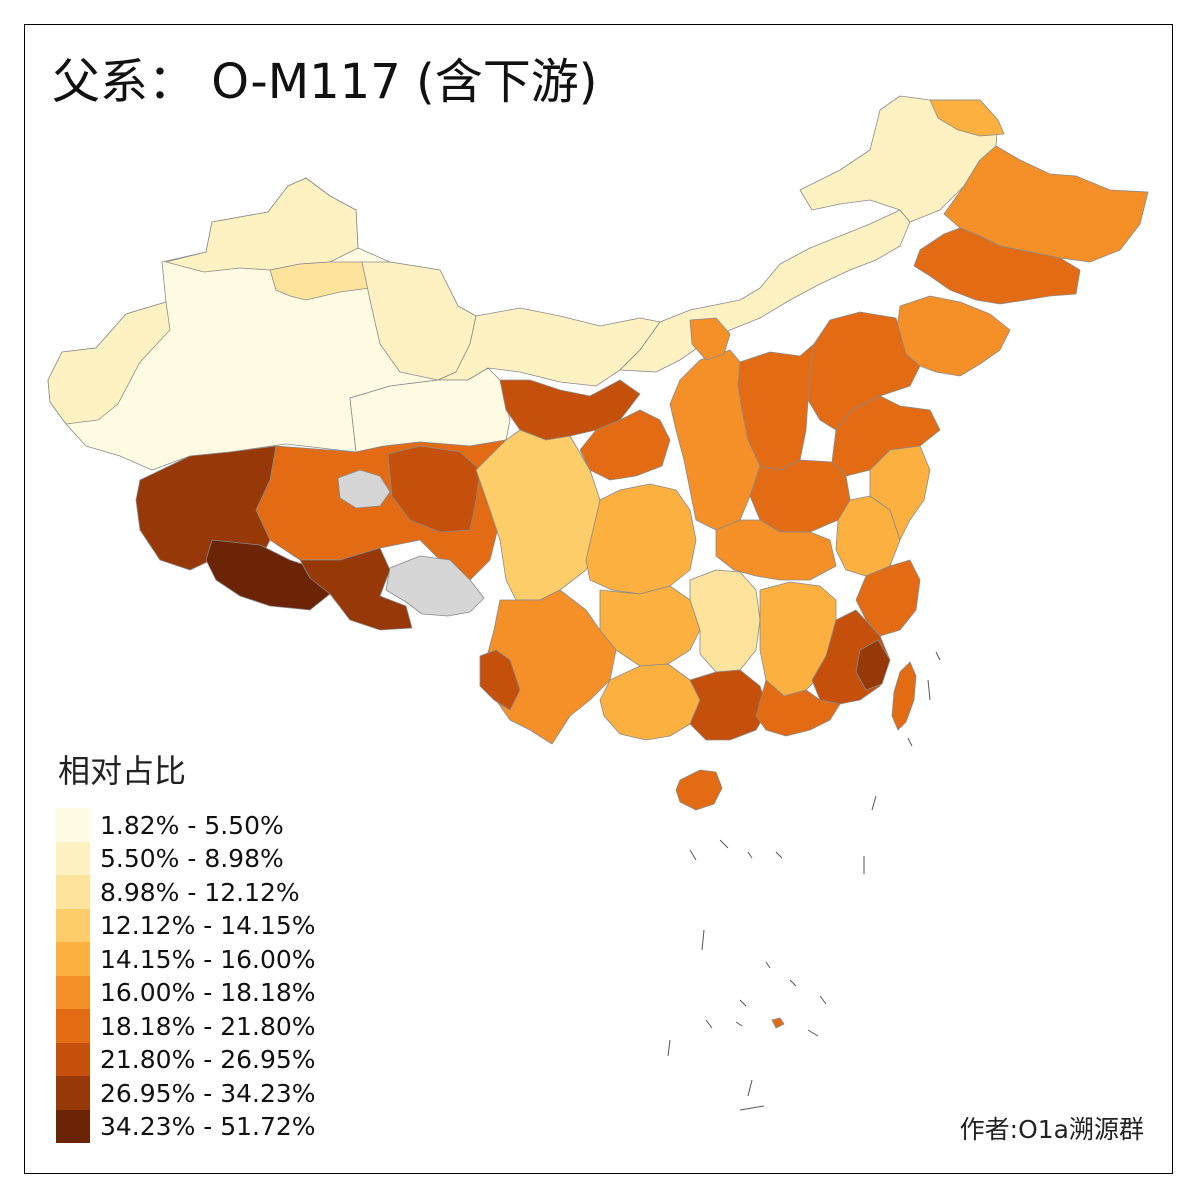  What do you see at coordinates (435, 586) in the screenshot?
I see `region-tibet-nodata` at bounding box center [435, 586].